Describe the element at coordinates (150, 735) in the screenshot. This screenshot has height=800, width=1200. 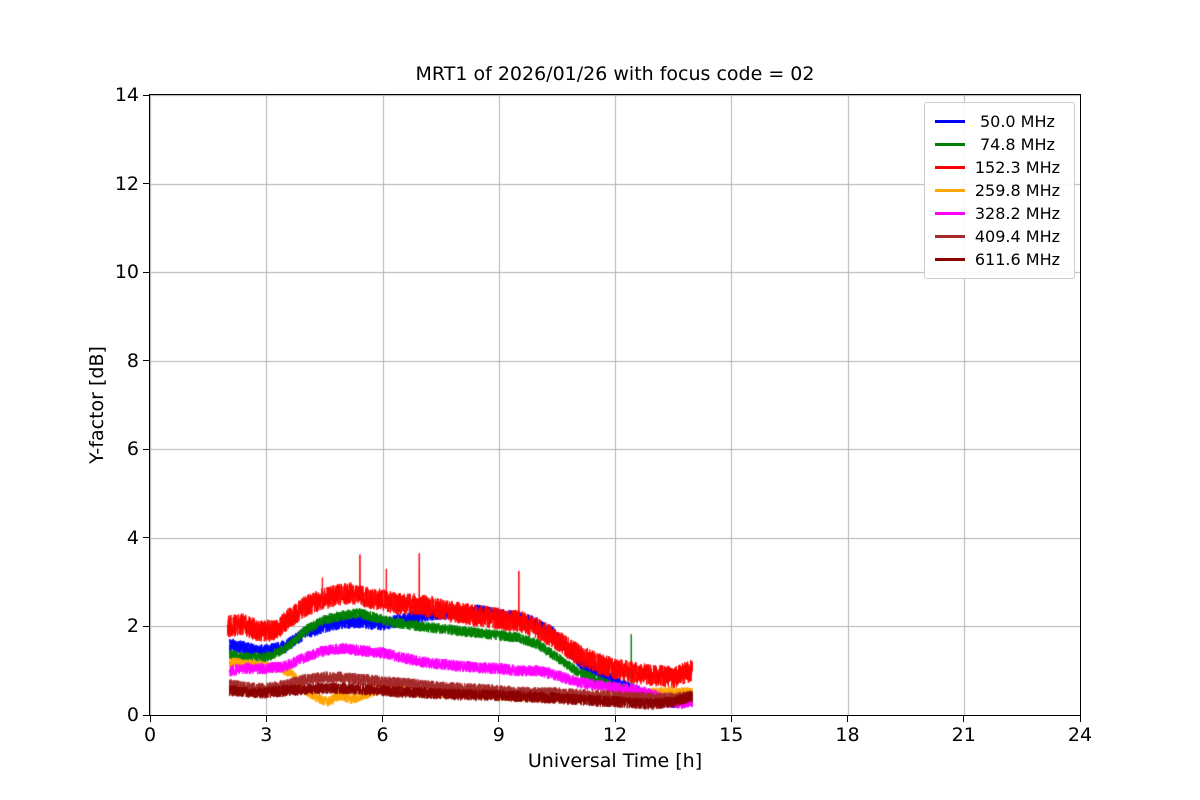
I see `x-tick-label: 0` at that location.